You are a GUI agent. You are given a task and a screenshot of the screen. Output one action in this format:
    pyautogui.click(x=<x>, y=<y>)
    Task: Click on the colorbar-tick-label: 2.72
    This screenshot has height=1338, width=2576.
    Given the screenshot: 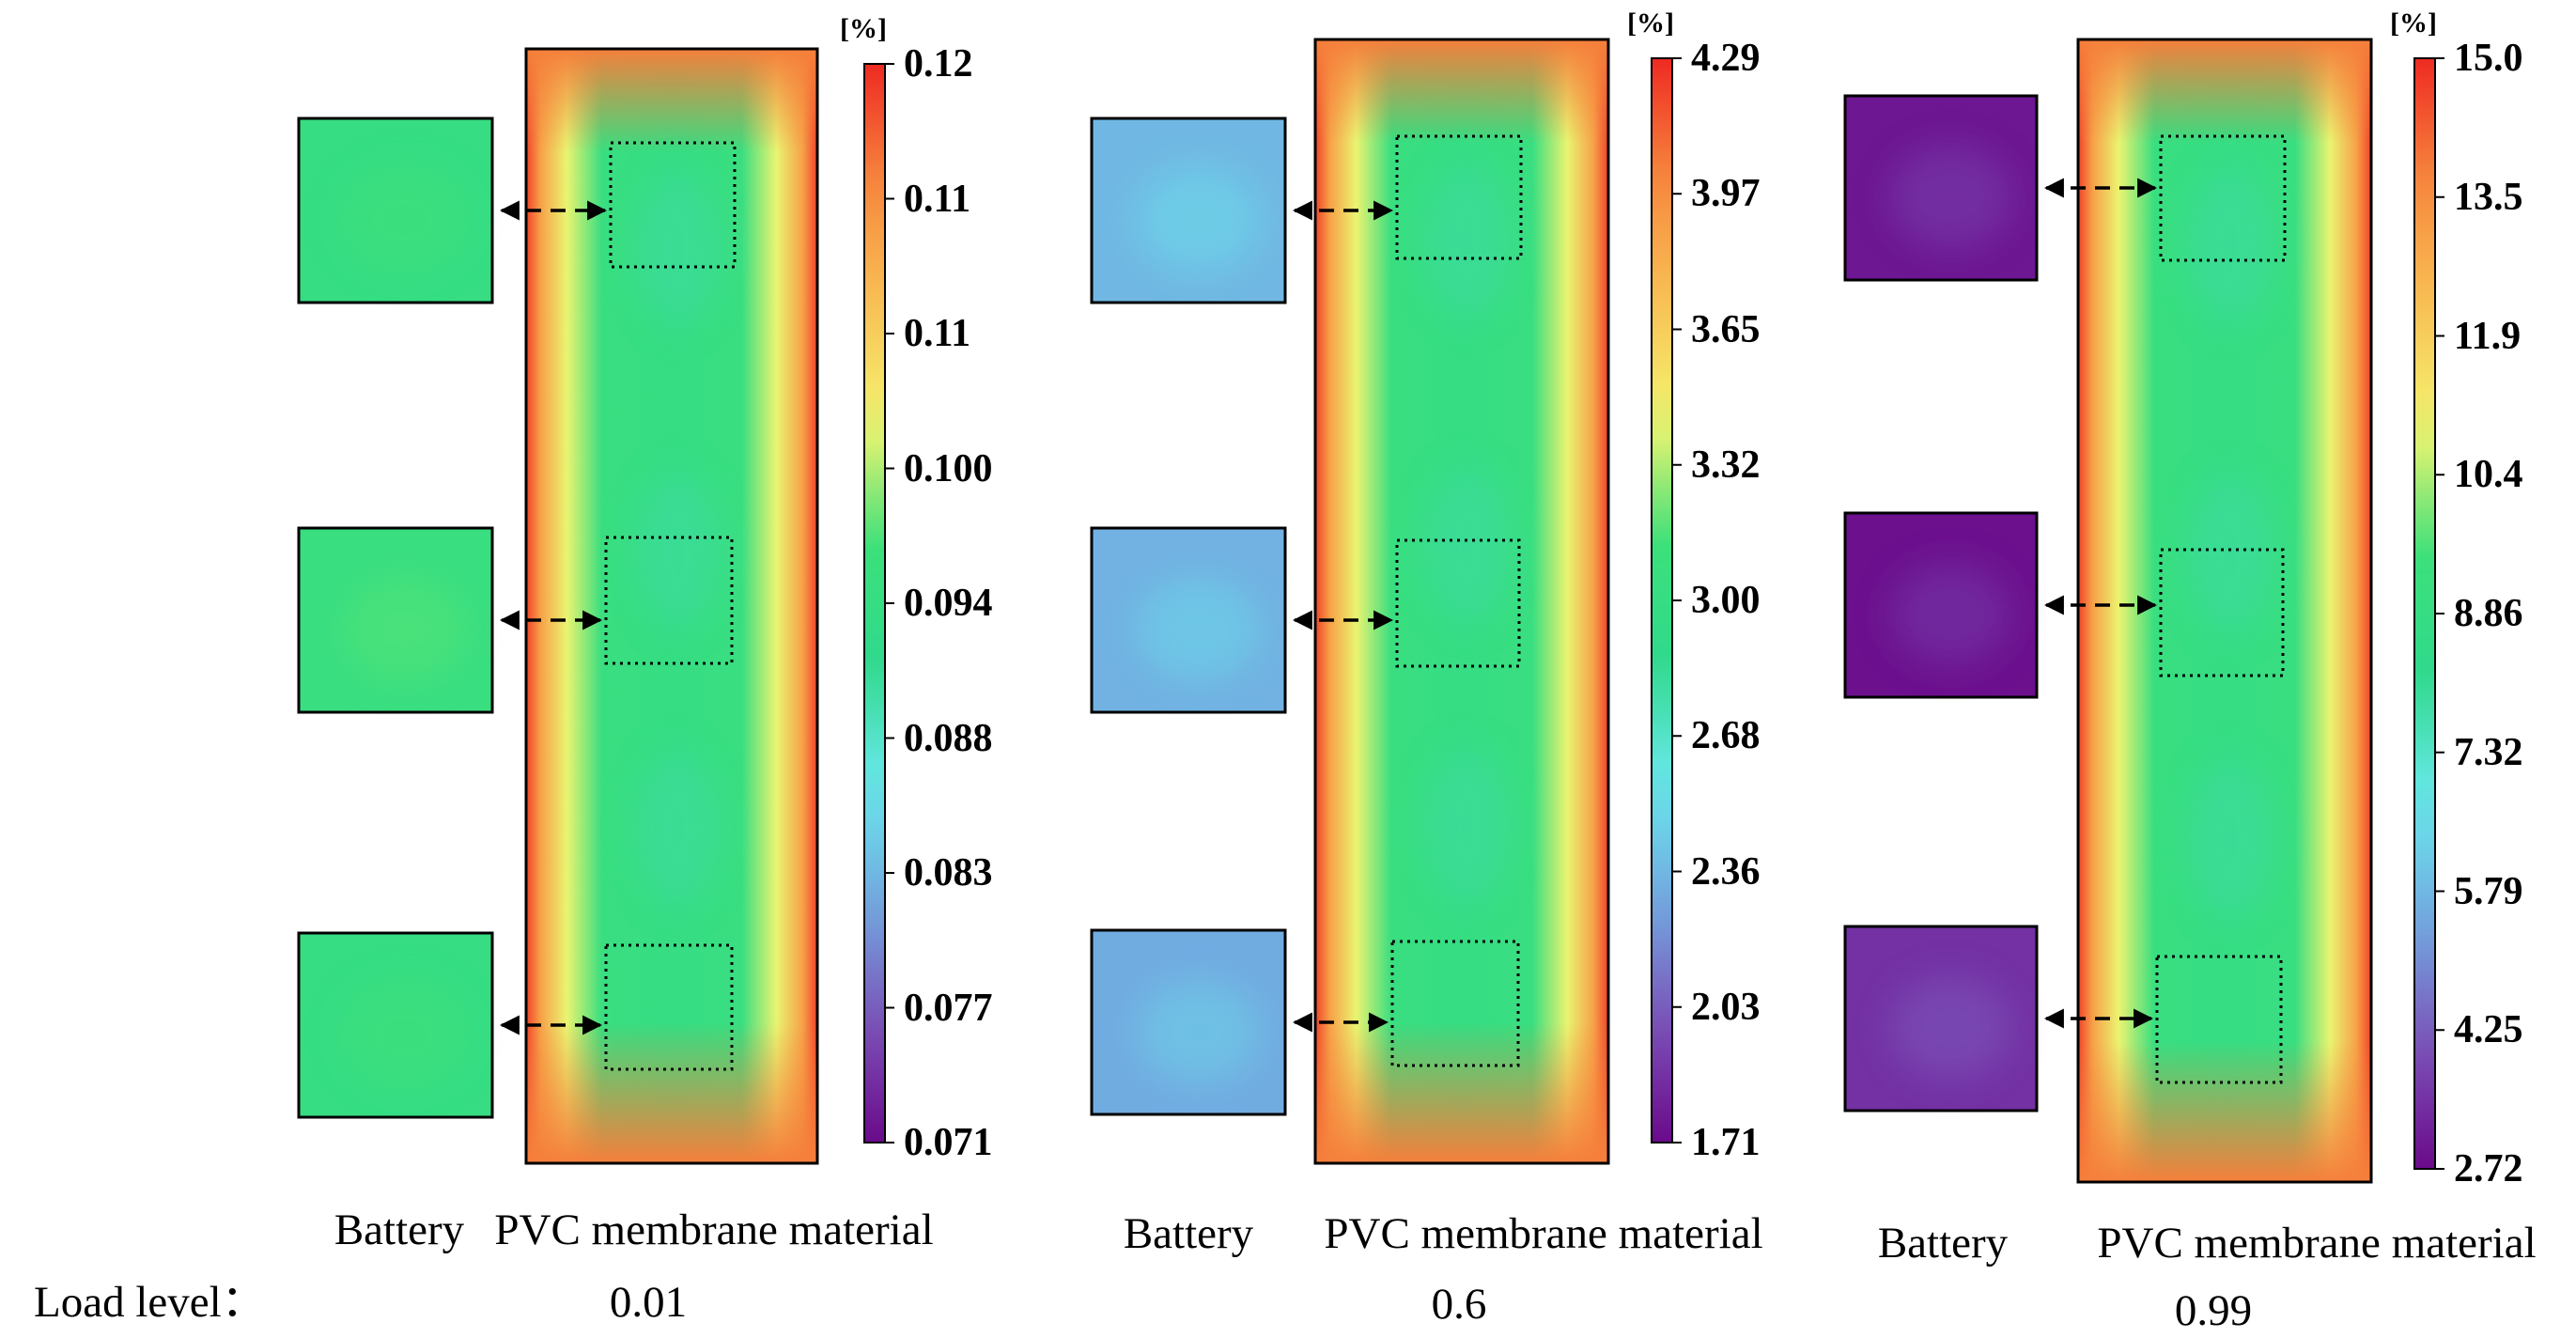 What is the action you would take?
    pyautogui.click(x=2488, y=1169)
    